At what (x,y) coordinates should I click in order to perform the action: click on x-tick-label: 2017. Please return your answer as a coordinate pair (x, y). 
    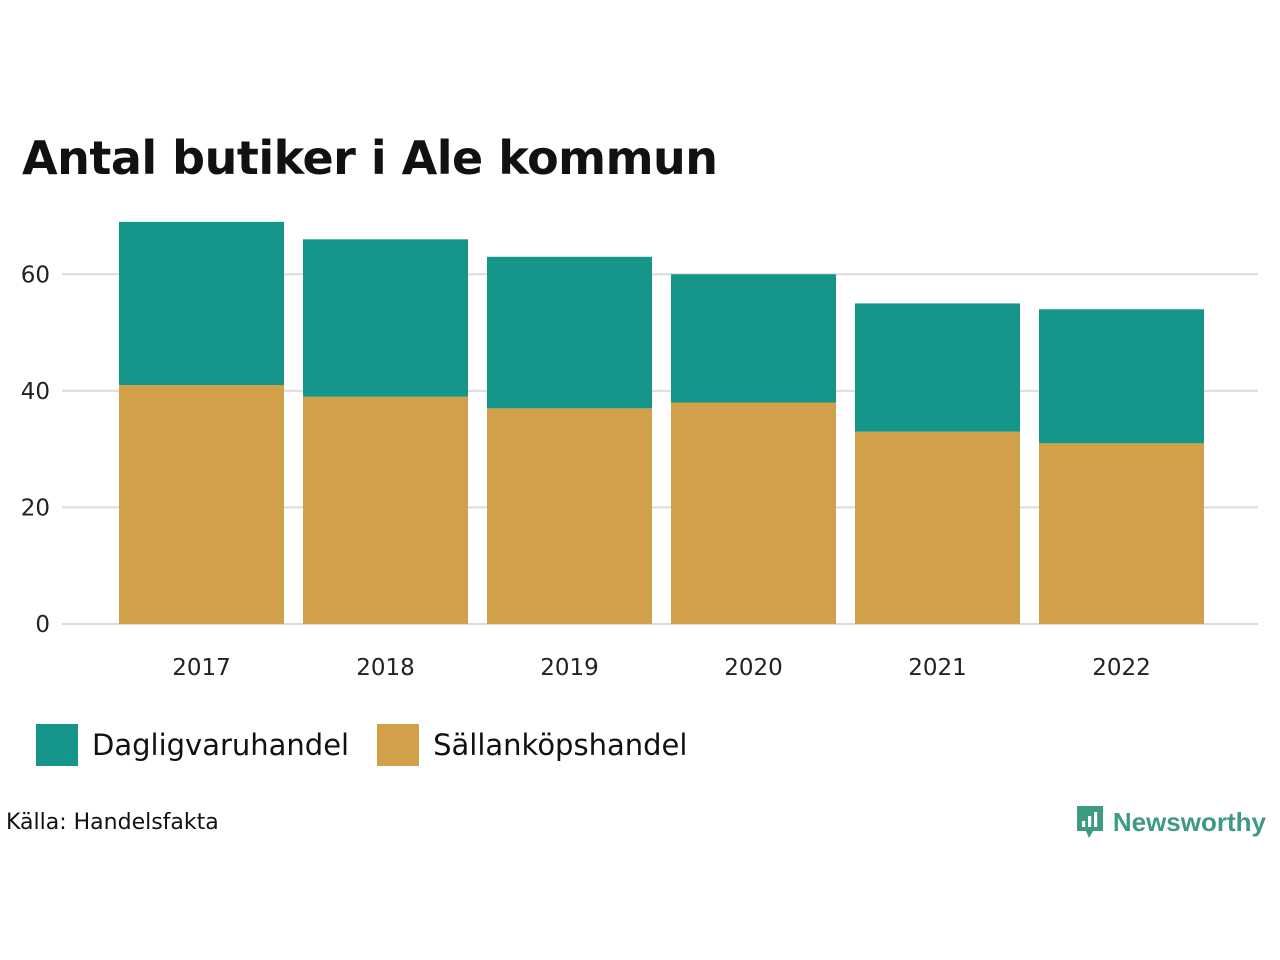
    Looking at the image, I should click on (201, 668).